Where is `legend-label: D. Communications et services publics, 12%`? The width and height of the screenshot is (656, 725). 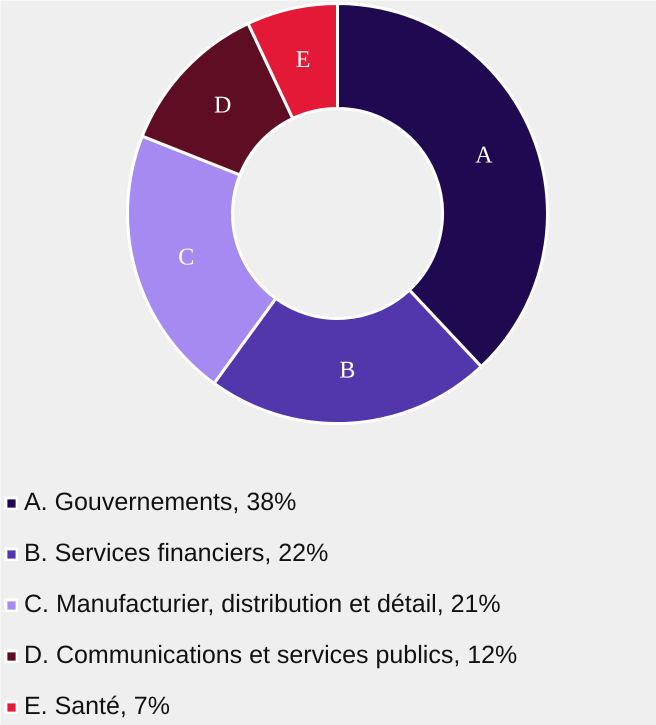
legend-label: D. Communications et services publics, 12% is located at coordinates (271, 655).